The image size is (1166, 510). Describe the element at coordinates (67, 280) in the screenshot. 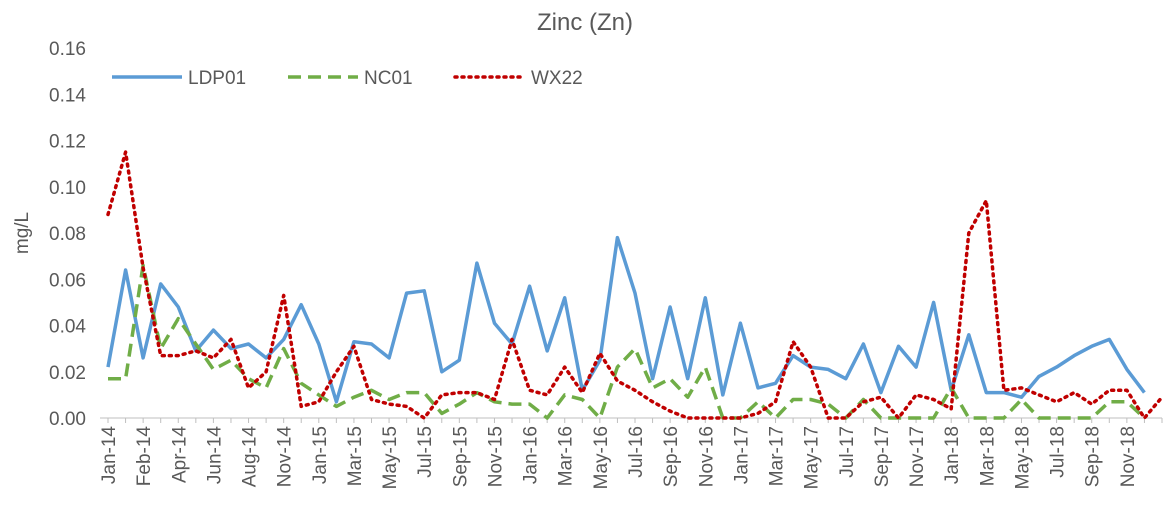

I see `y-tick-label: 0.06` at that location.